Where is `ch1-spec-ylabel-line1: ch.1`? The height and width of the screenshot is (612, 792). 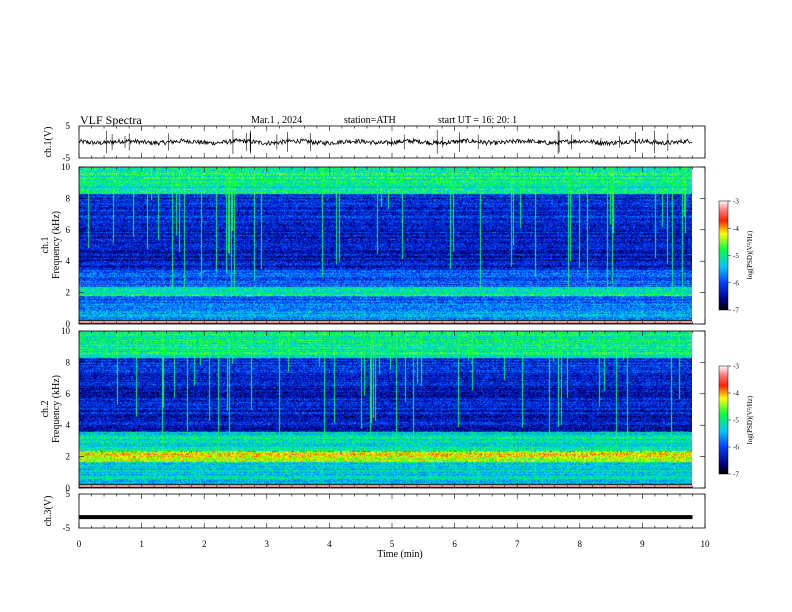
ch1-spec-ylabel-line1: ch.1 is located at coordinates (45, 245).